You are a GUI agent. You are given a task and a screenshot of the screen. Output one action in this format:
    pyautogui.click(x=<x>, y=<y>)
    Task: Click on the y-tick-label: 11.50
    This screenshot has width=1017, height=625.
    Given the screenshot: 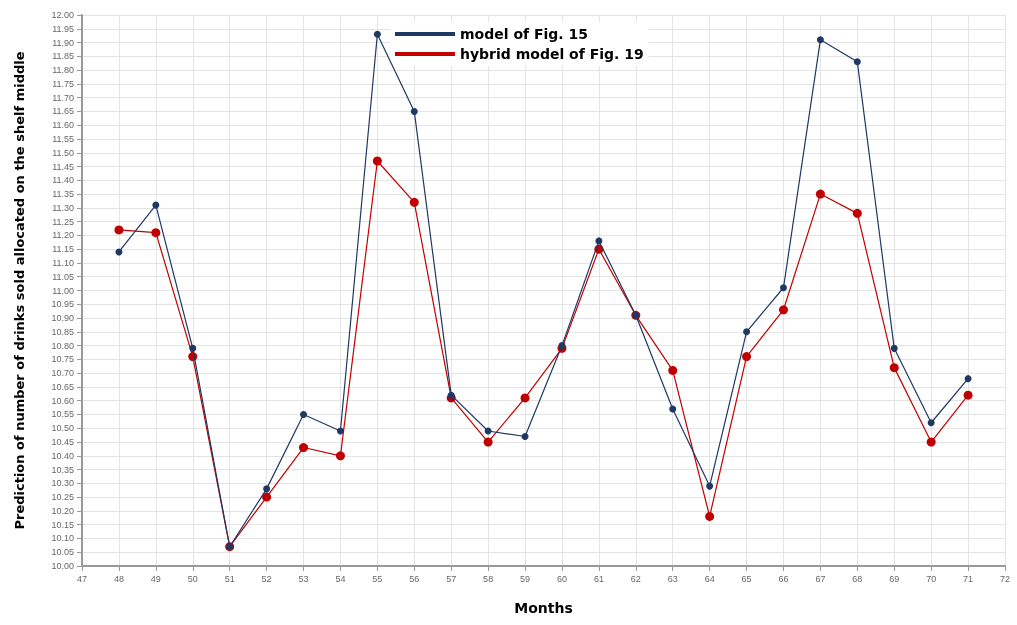 What is the action you would take?
    pyautogui.click(x=63, y=152)
    